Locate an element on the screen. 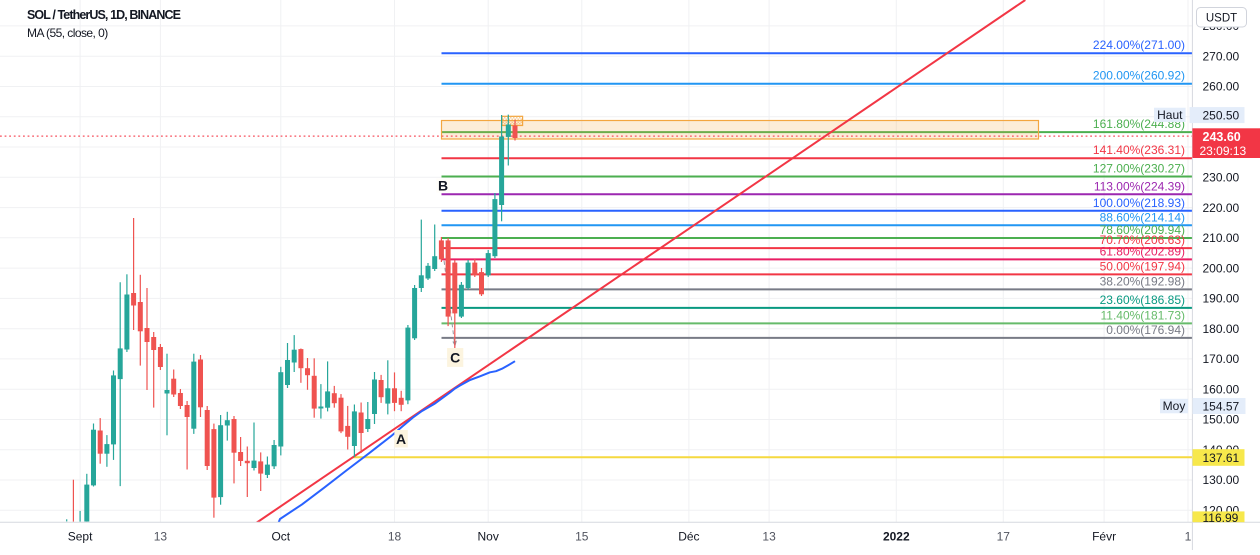  svg-text: 88.60%(214.14) is located at coordinates (1142, 217).